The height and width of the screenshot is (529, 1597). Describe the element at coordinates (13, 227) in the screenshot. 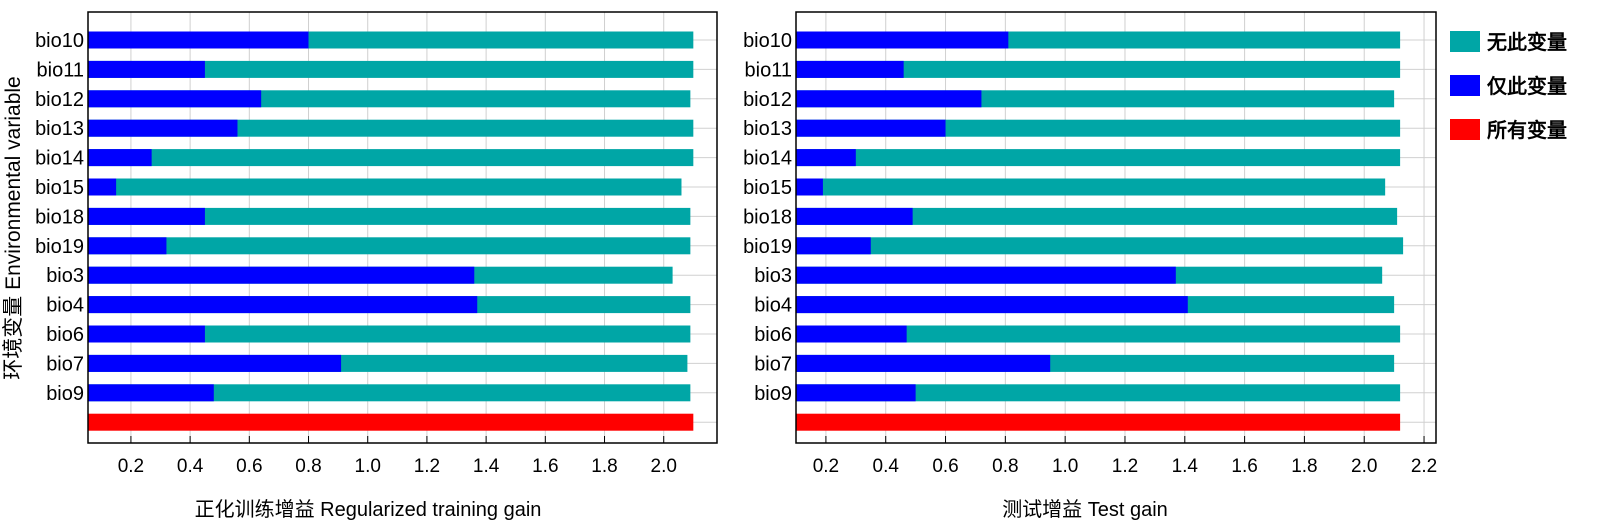

I see `y-axis-label: 环境变量 Environmental variable` at that location.